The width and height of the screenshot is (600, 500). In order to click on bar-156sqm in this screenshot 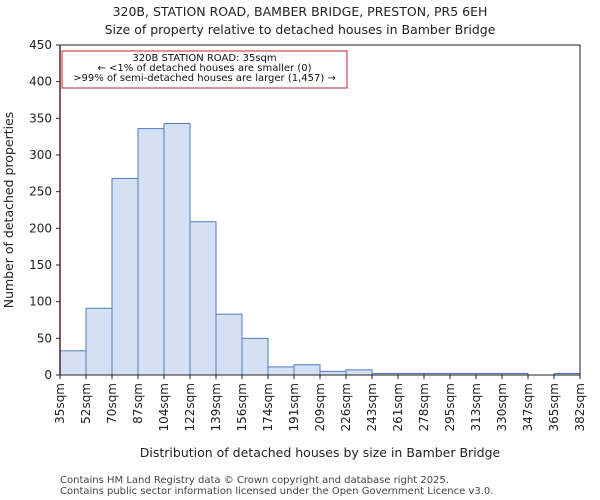, I will do `click(255, 356)`.